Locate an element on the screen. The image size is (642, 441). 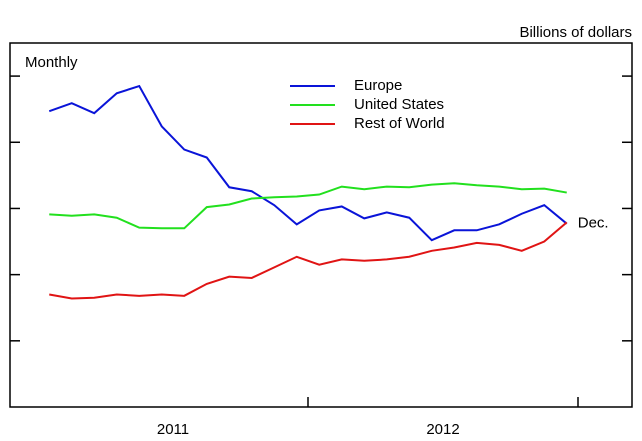
end-label: Dec. is located at coordinates (593, 223).